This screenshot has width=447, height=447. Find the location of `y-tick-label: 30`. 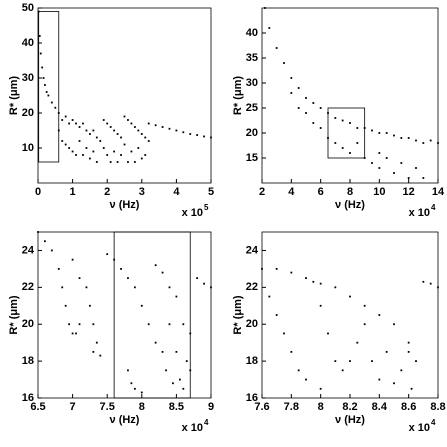

y-tick-label: 30 is located at coordinates (252, 83).